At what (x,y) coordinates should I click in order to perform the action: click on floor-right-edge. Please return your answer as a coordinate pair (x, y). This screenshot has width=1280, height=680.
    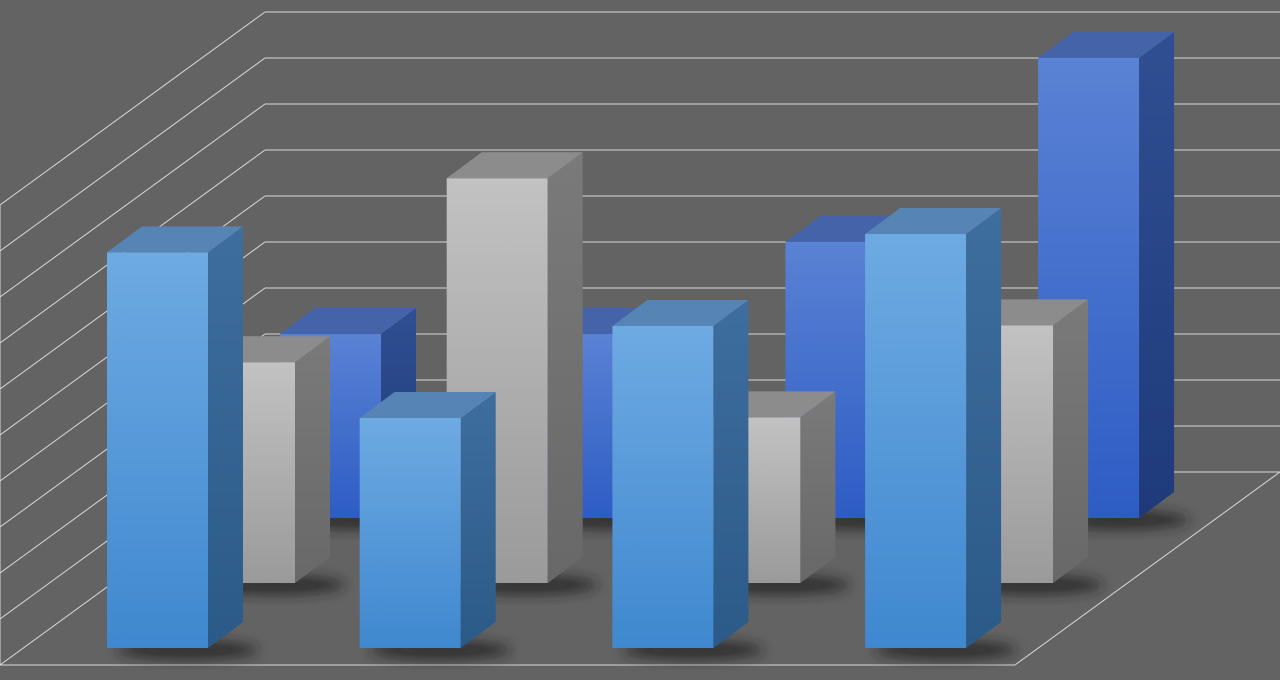
    Looking at the image, I should click on (1147, 568).